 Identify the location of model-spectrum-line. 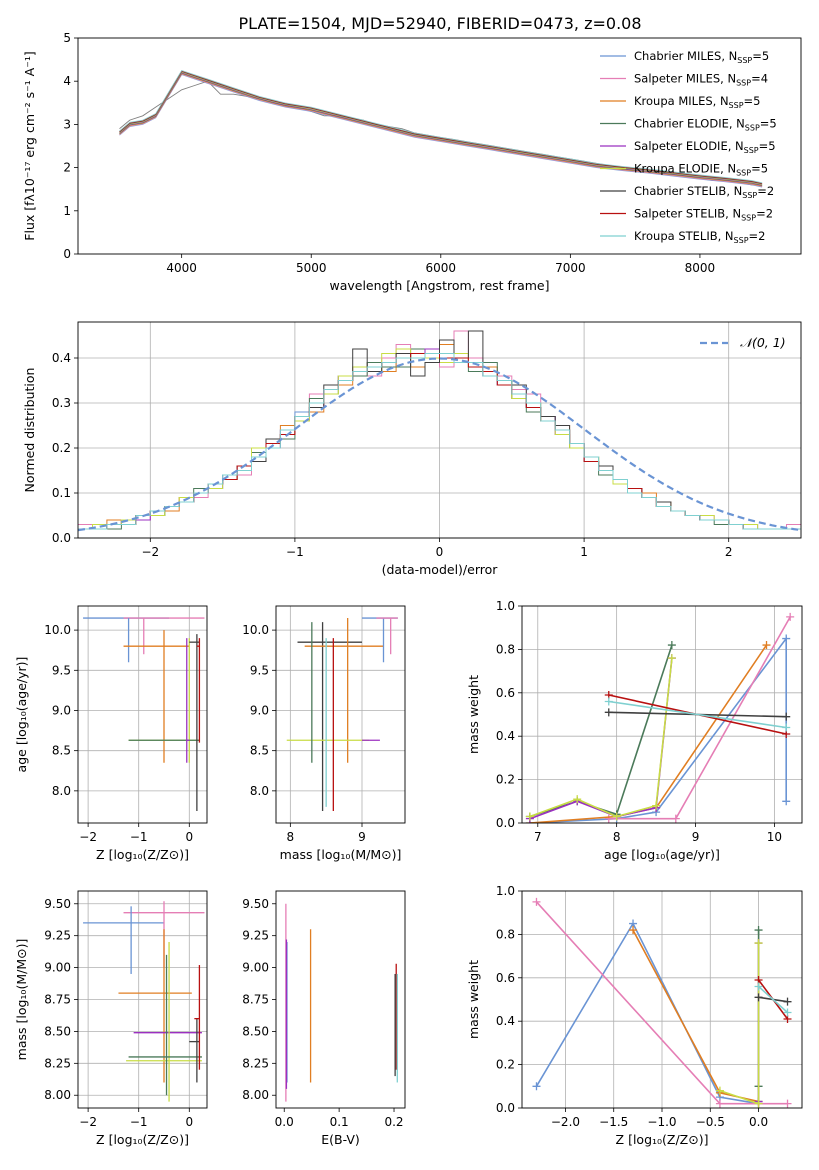
(441, 126).